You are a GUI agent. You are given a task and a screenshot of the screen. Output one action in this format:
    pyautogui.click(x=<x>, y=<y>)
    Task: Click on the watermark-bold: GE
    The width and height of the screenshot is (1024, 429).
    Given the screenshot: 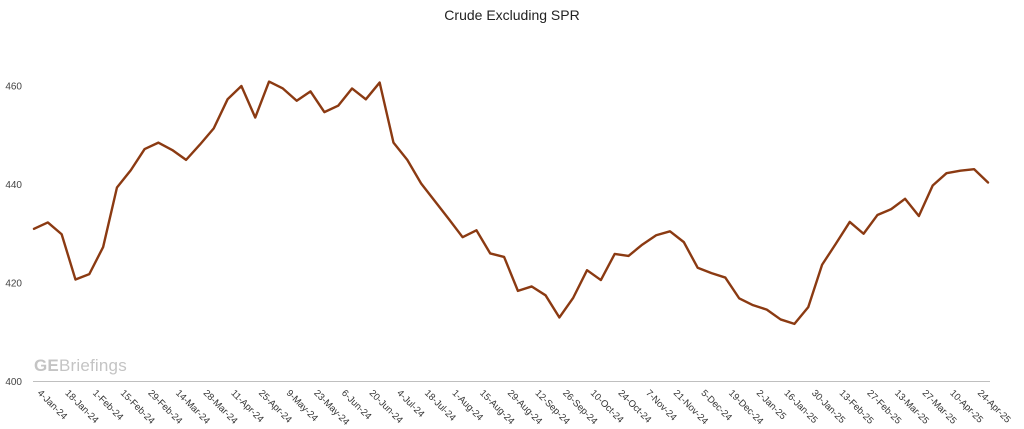 What is the action you would take?
    pyautogui.click(x=46, y=365)
    